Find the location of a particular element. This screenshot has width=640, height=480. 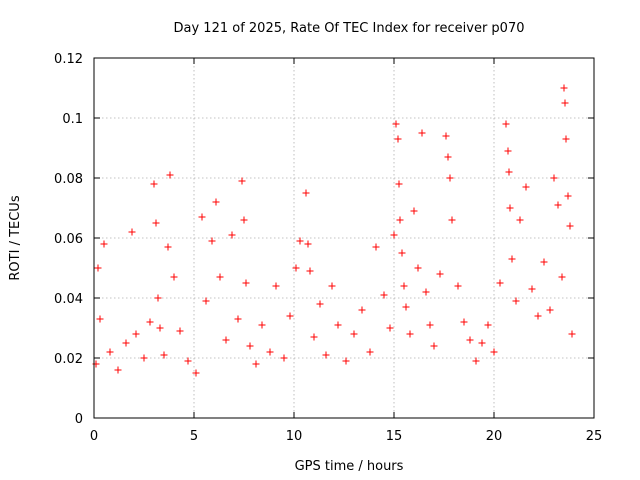

y-tick-label: 0.04 is located at coordinates (68, 299).